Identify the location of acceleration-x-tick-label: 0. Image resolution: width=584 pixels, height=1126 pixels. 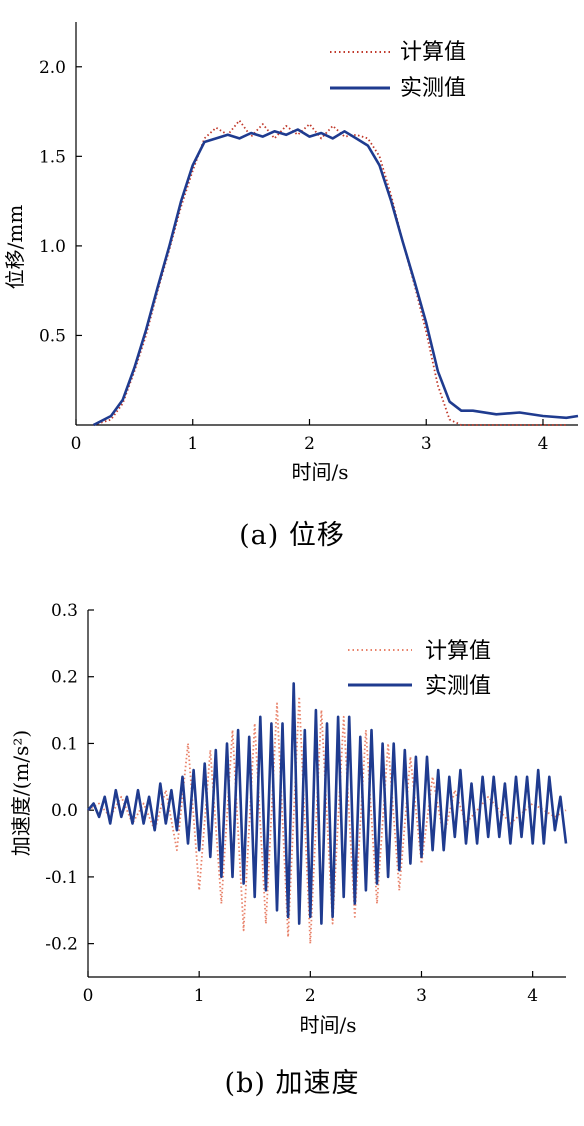
(88, 996).